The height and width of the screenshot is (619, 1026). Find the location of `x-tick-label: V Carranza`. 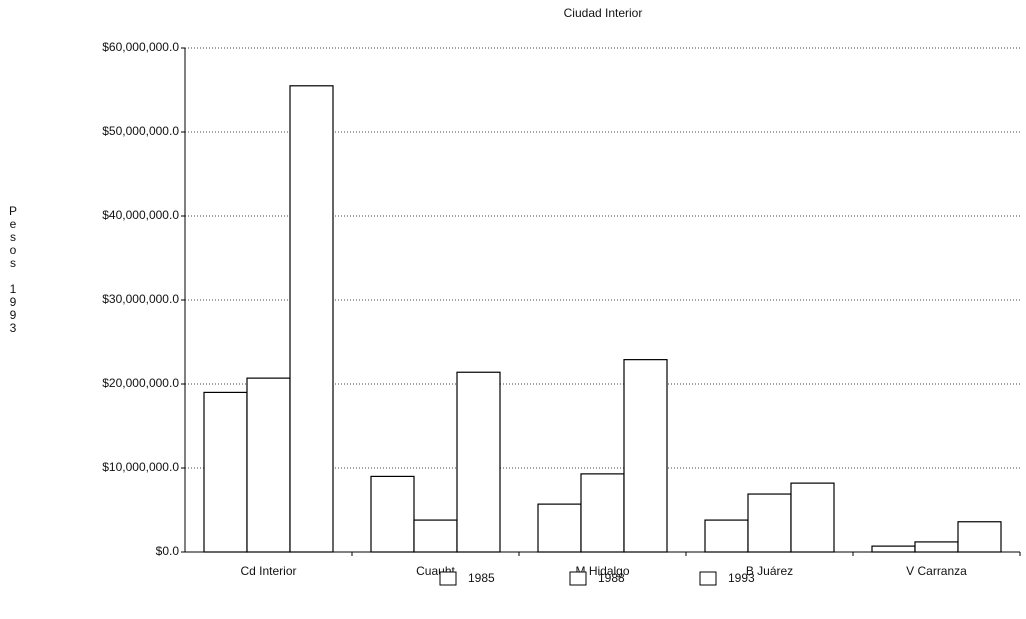

x-tick-label: V Carranza is located at coordinates (936, 571).